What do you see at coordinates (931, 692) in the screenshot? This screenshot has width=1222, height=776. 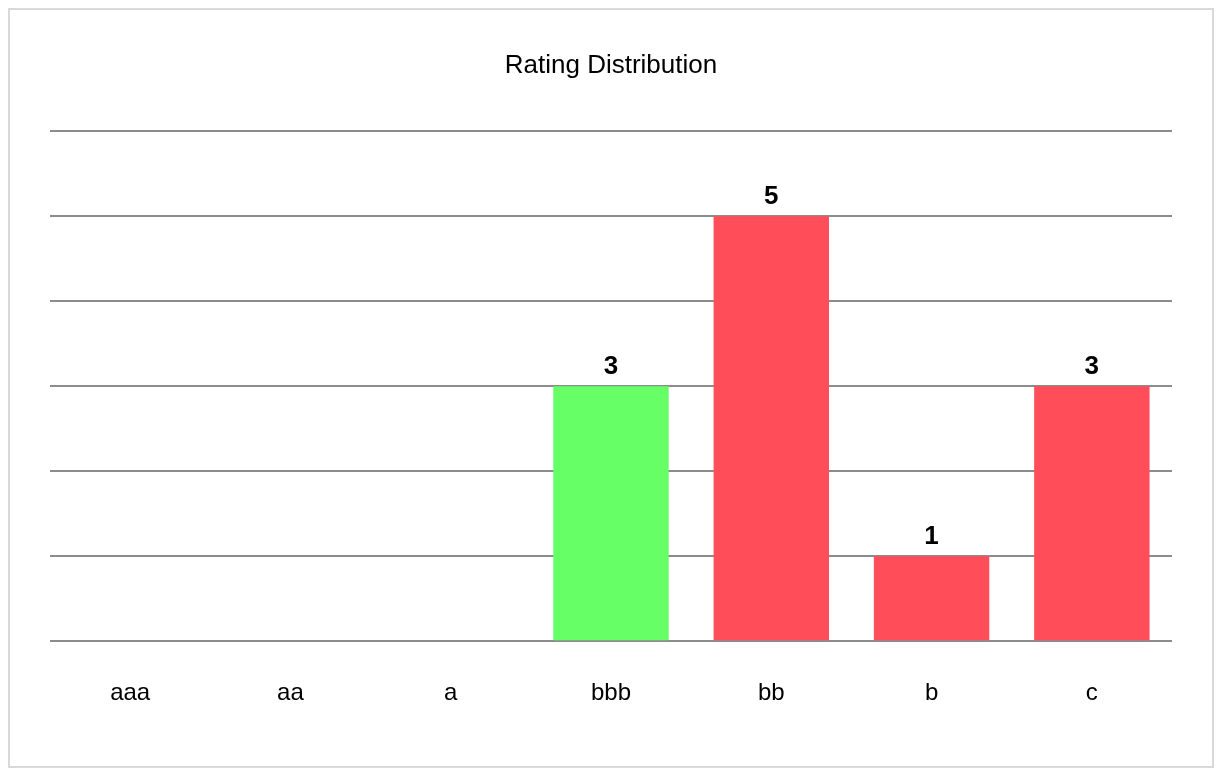 I see `x-tick-label: b` at bounding box center [931, 692].